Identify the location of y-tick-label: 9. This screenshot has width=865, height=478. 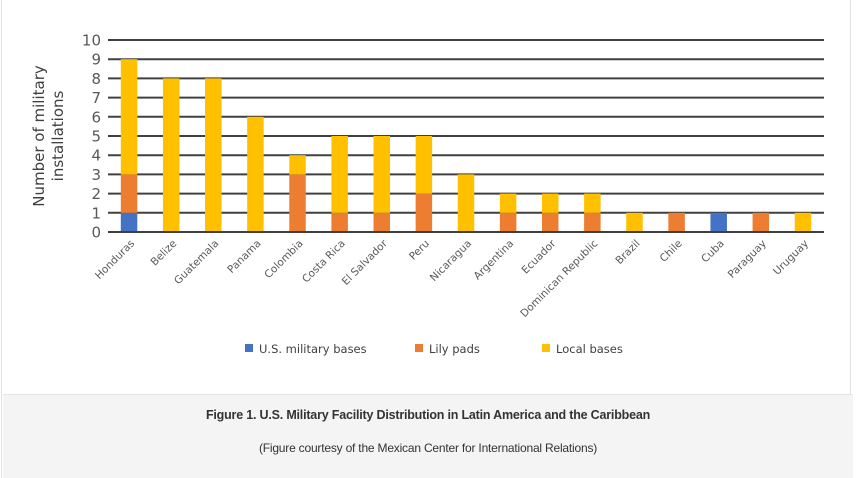
(96, 60).